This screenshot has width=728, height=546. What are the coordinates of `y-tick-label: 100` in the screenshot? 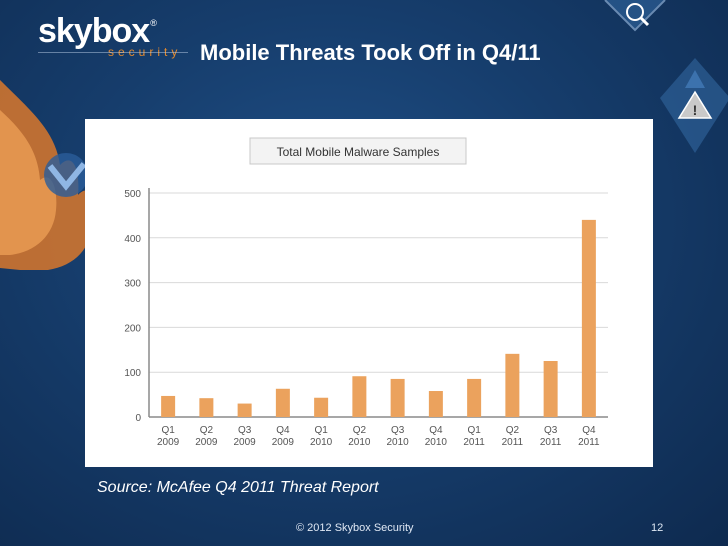 It's located at (132, 373).